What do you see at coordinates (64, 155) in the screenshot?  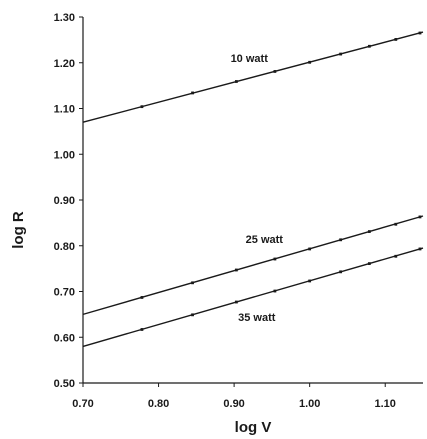 I see `y-tick-label: 1.00` at bounding box center [64, 155].